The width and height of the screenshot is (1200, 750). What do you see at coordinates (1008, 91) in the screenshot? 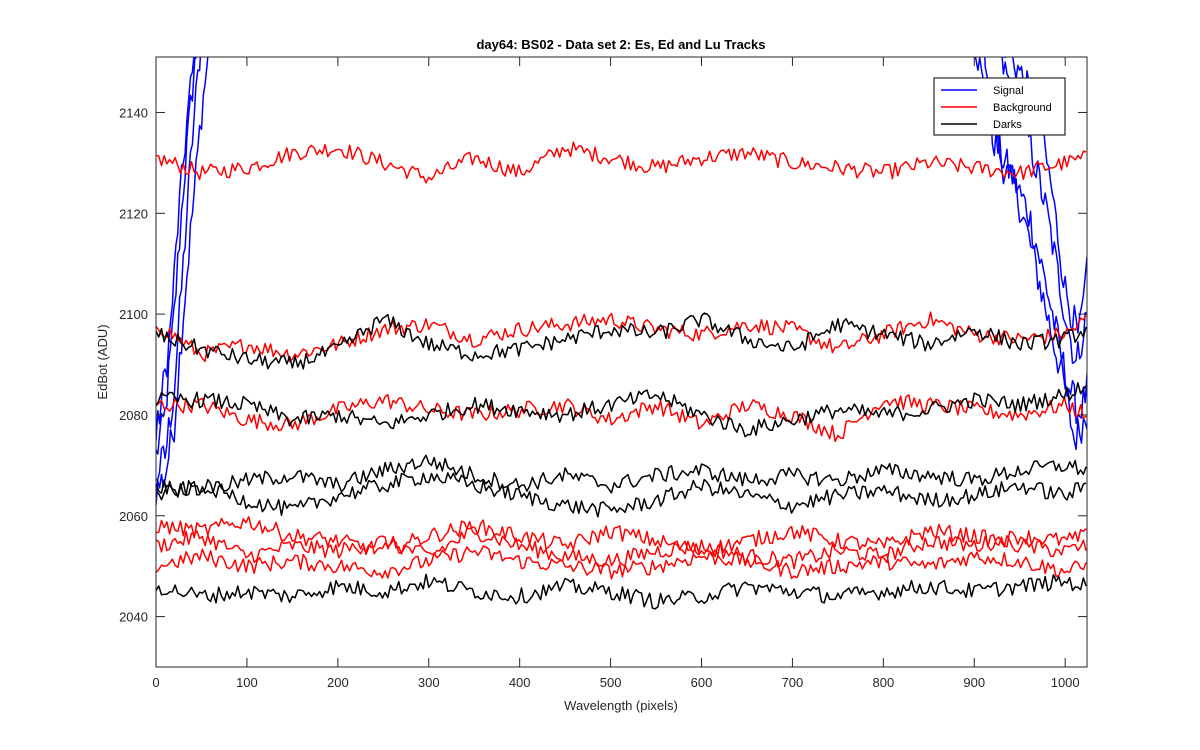
I see `legend-label-signal: Signal` at bounding box center [1008, 91].